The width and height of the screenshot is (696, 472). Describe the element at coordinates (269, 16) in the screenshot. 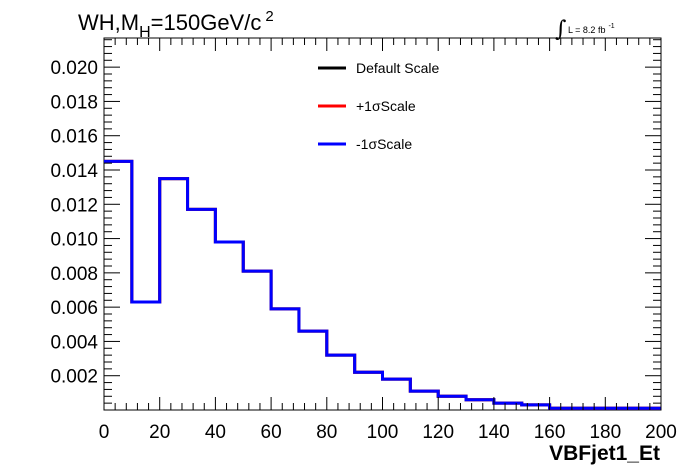

I see `title-superscript: 2` at that location.